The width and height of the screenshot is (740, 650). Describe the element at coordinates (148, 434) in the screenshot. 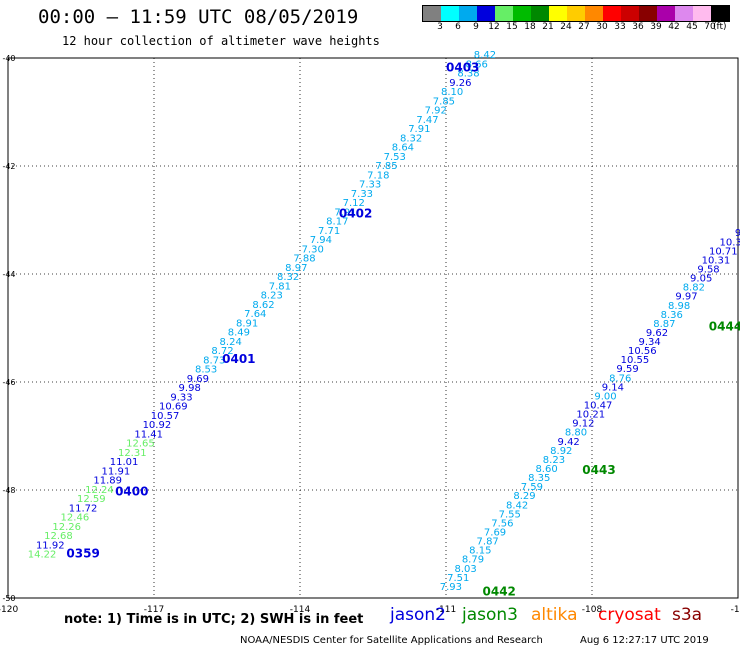

I see `wave-height-value: 11.41` at that location.